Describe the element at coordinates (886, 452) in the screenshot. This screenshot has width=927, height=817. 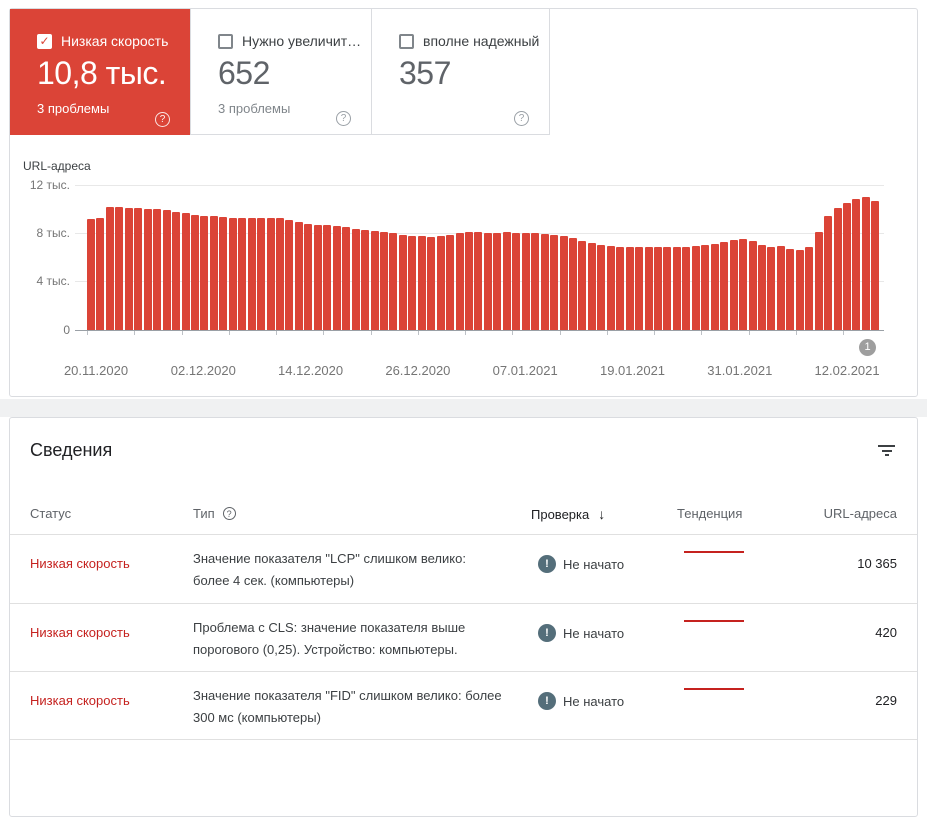
I see `filter-icon` at that location.